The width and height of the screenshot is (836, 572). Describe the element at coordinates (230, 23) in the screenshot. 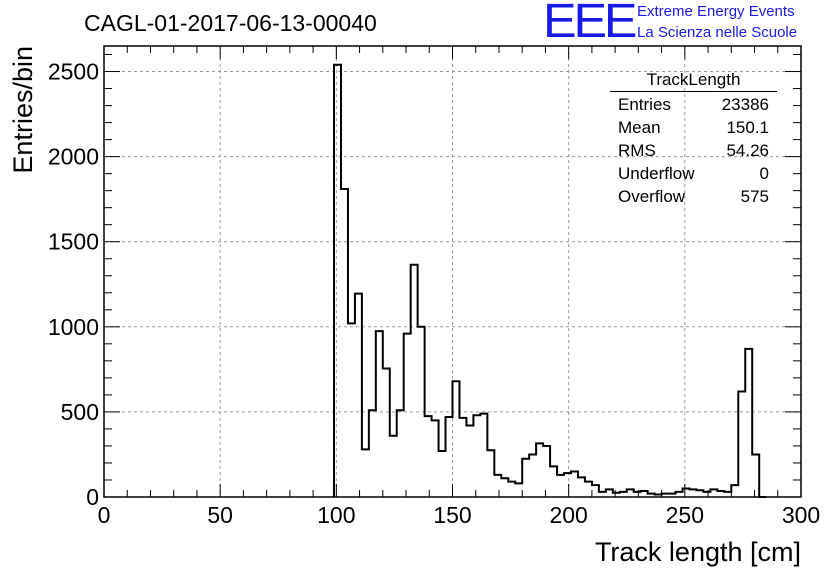

I see `run-title: CAGL-01-2017-06-13-00040` at that location.